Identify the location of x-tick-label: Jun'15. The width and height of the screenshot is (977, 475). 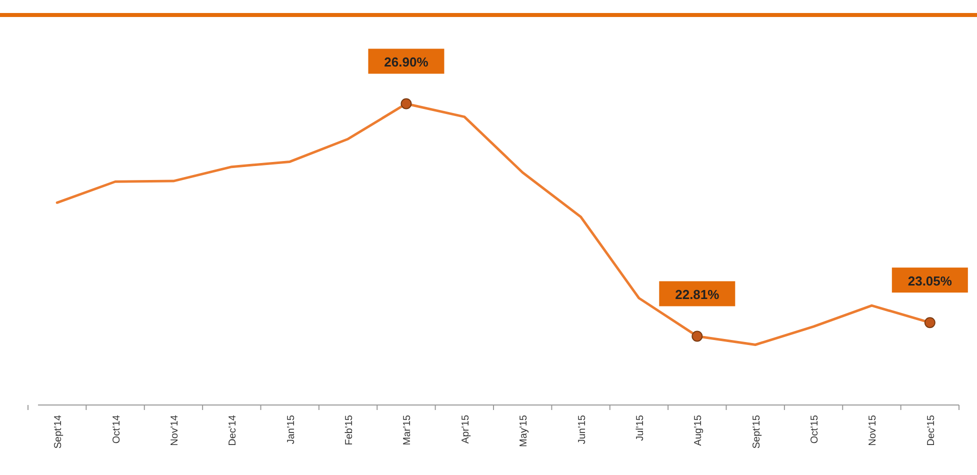
(582, 429).